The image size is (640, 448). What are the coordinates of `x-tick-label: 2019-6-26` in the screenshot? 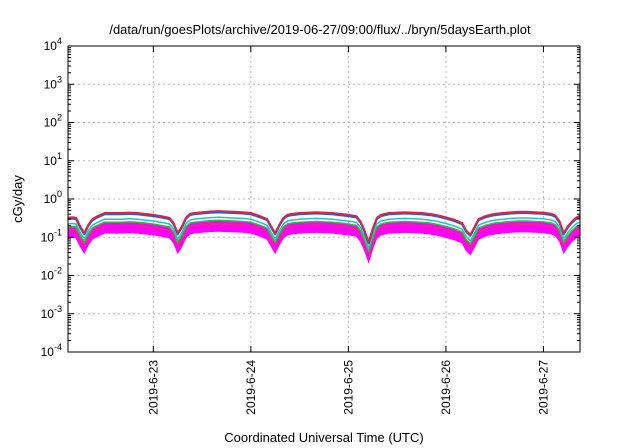 It's located at (446, 387).